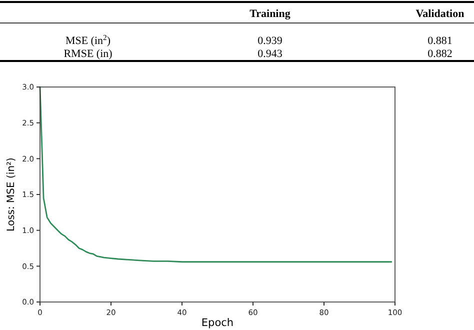  What do you see at coordinates (88, 39) in the screenshot?
I see `category-label: MSE (in$^{2}$)` at bounding box center [88, 39].